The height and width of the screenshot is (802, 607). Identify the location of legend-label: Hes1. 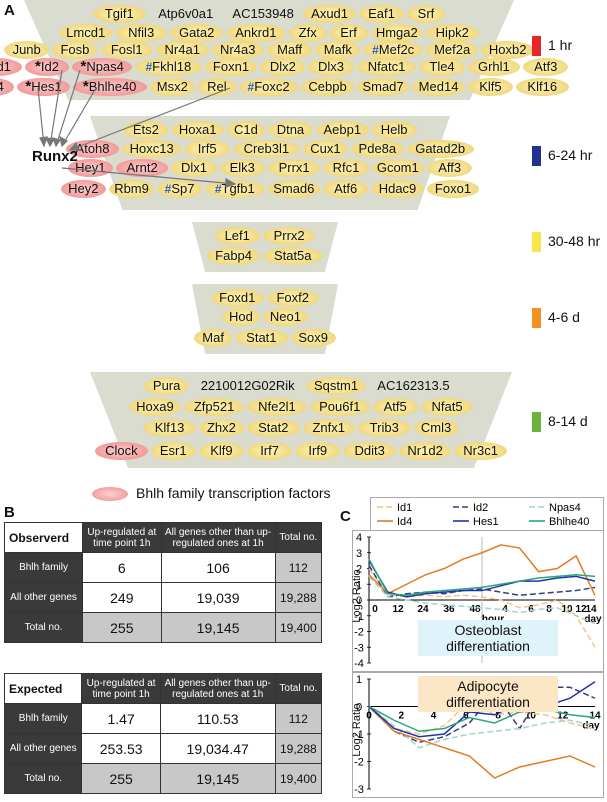
(486, 522).